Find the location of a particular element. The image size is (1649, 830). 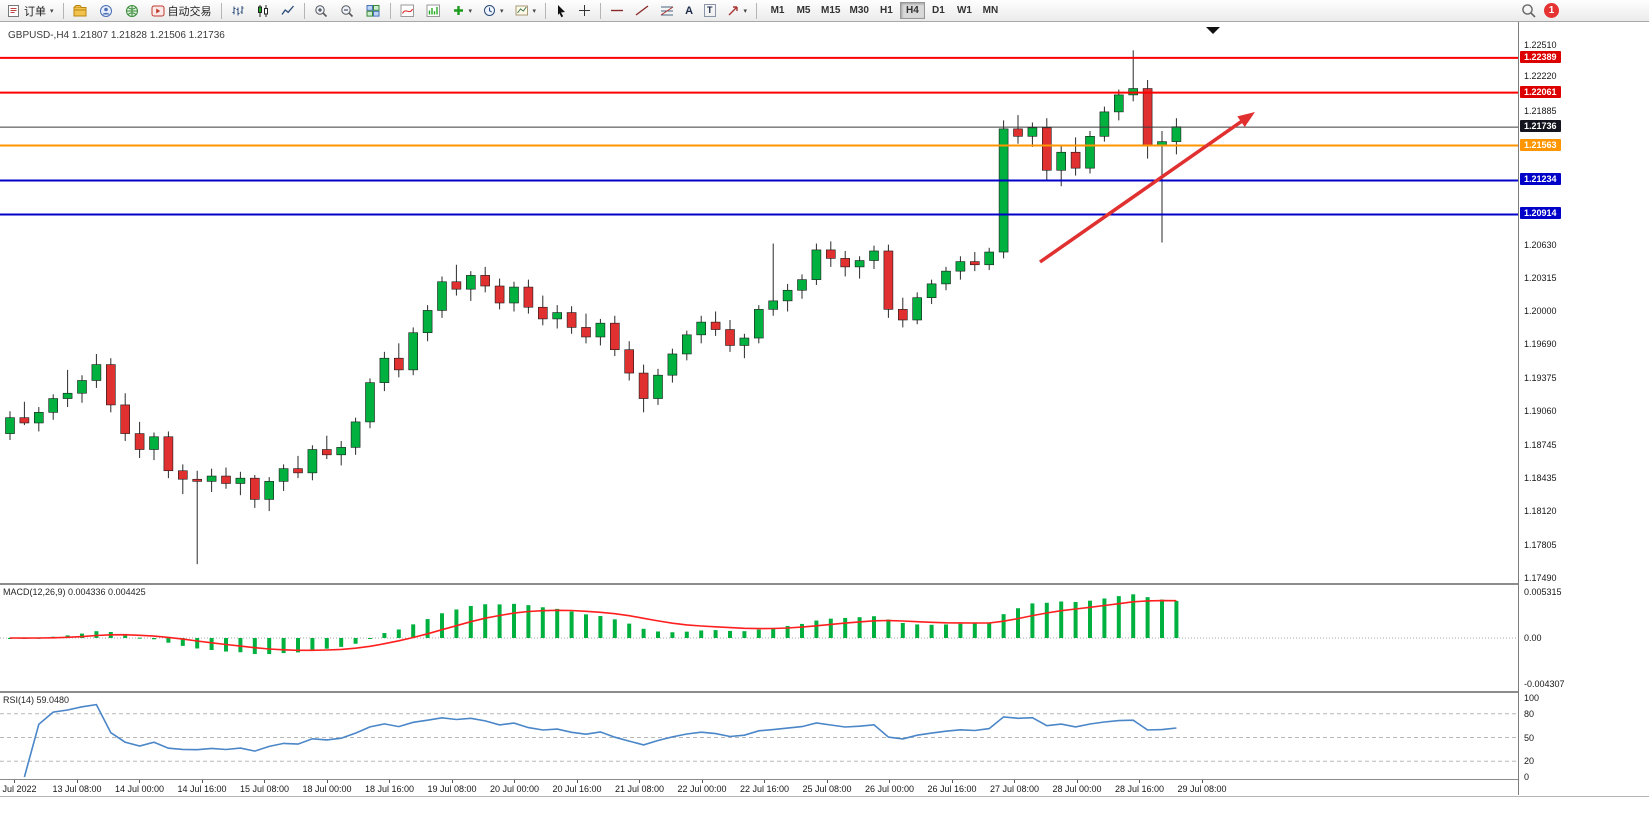

zoom-out-icon is located at coordinates (347, 11).